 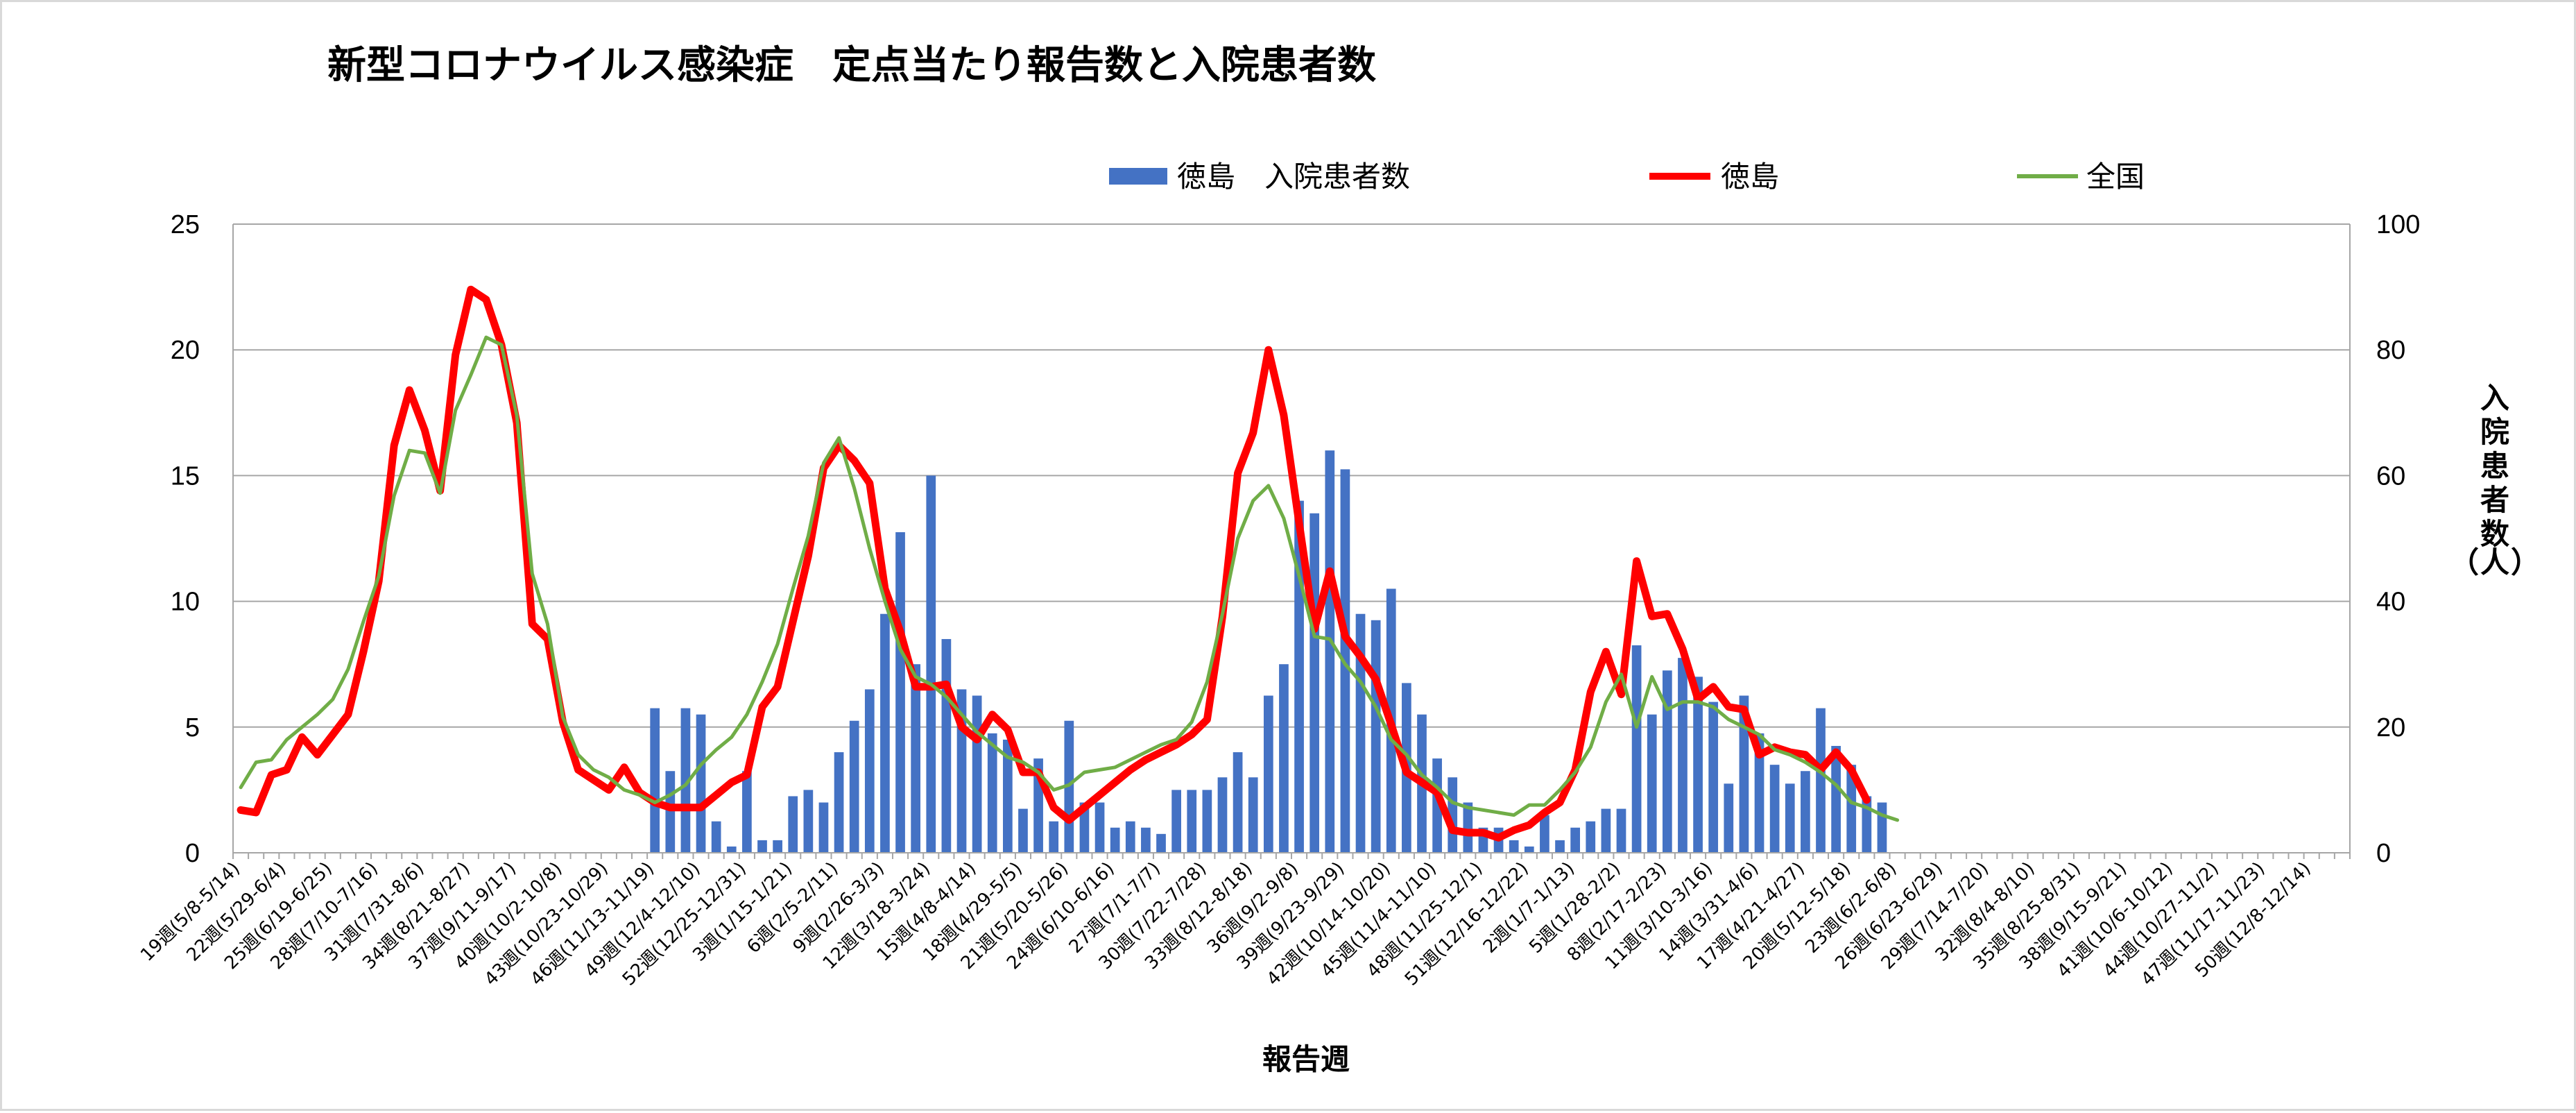 I want to click on right-tick-label: 0, so click(x=2383, y=853).